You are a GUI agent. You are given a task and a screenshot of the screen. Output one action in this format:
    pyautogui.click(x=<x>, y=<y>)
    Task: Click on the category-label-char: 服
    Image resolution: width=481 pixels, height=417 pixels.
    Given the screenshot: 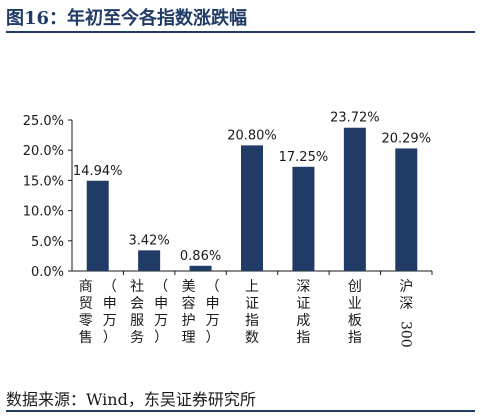 What is the action you would take?
    pyautogui.click(x=137, y=321)
    